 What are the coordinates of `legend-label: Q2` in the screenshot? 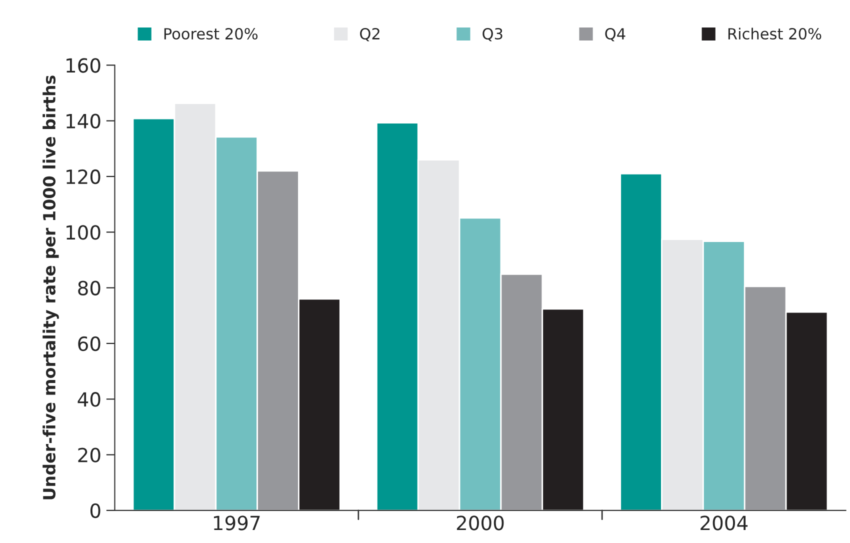 It's located at (370, 35).